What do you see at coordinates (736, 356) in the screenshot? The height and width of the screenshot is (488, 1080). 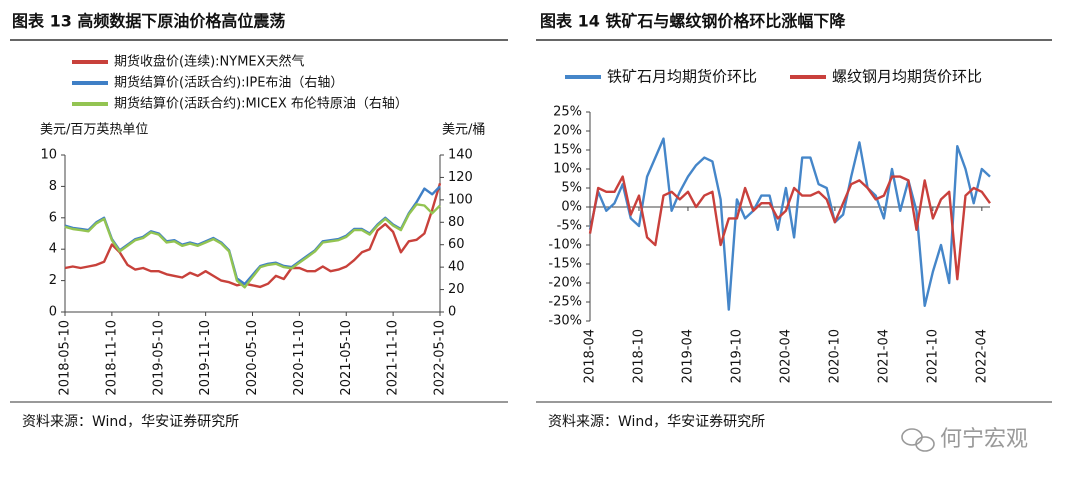 I see `x-tick-label: 2019-10` at bounding box center [736, 356].